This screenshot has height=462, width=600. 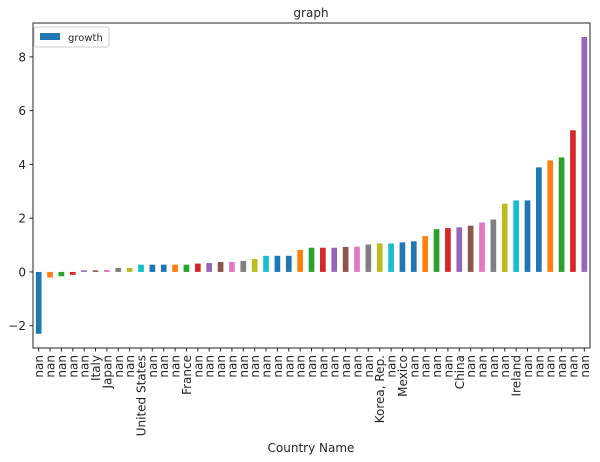 I want to click on legend: growth, so click(x=71, y=37).